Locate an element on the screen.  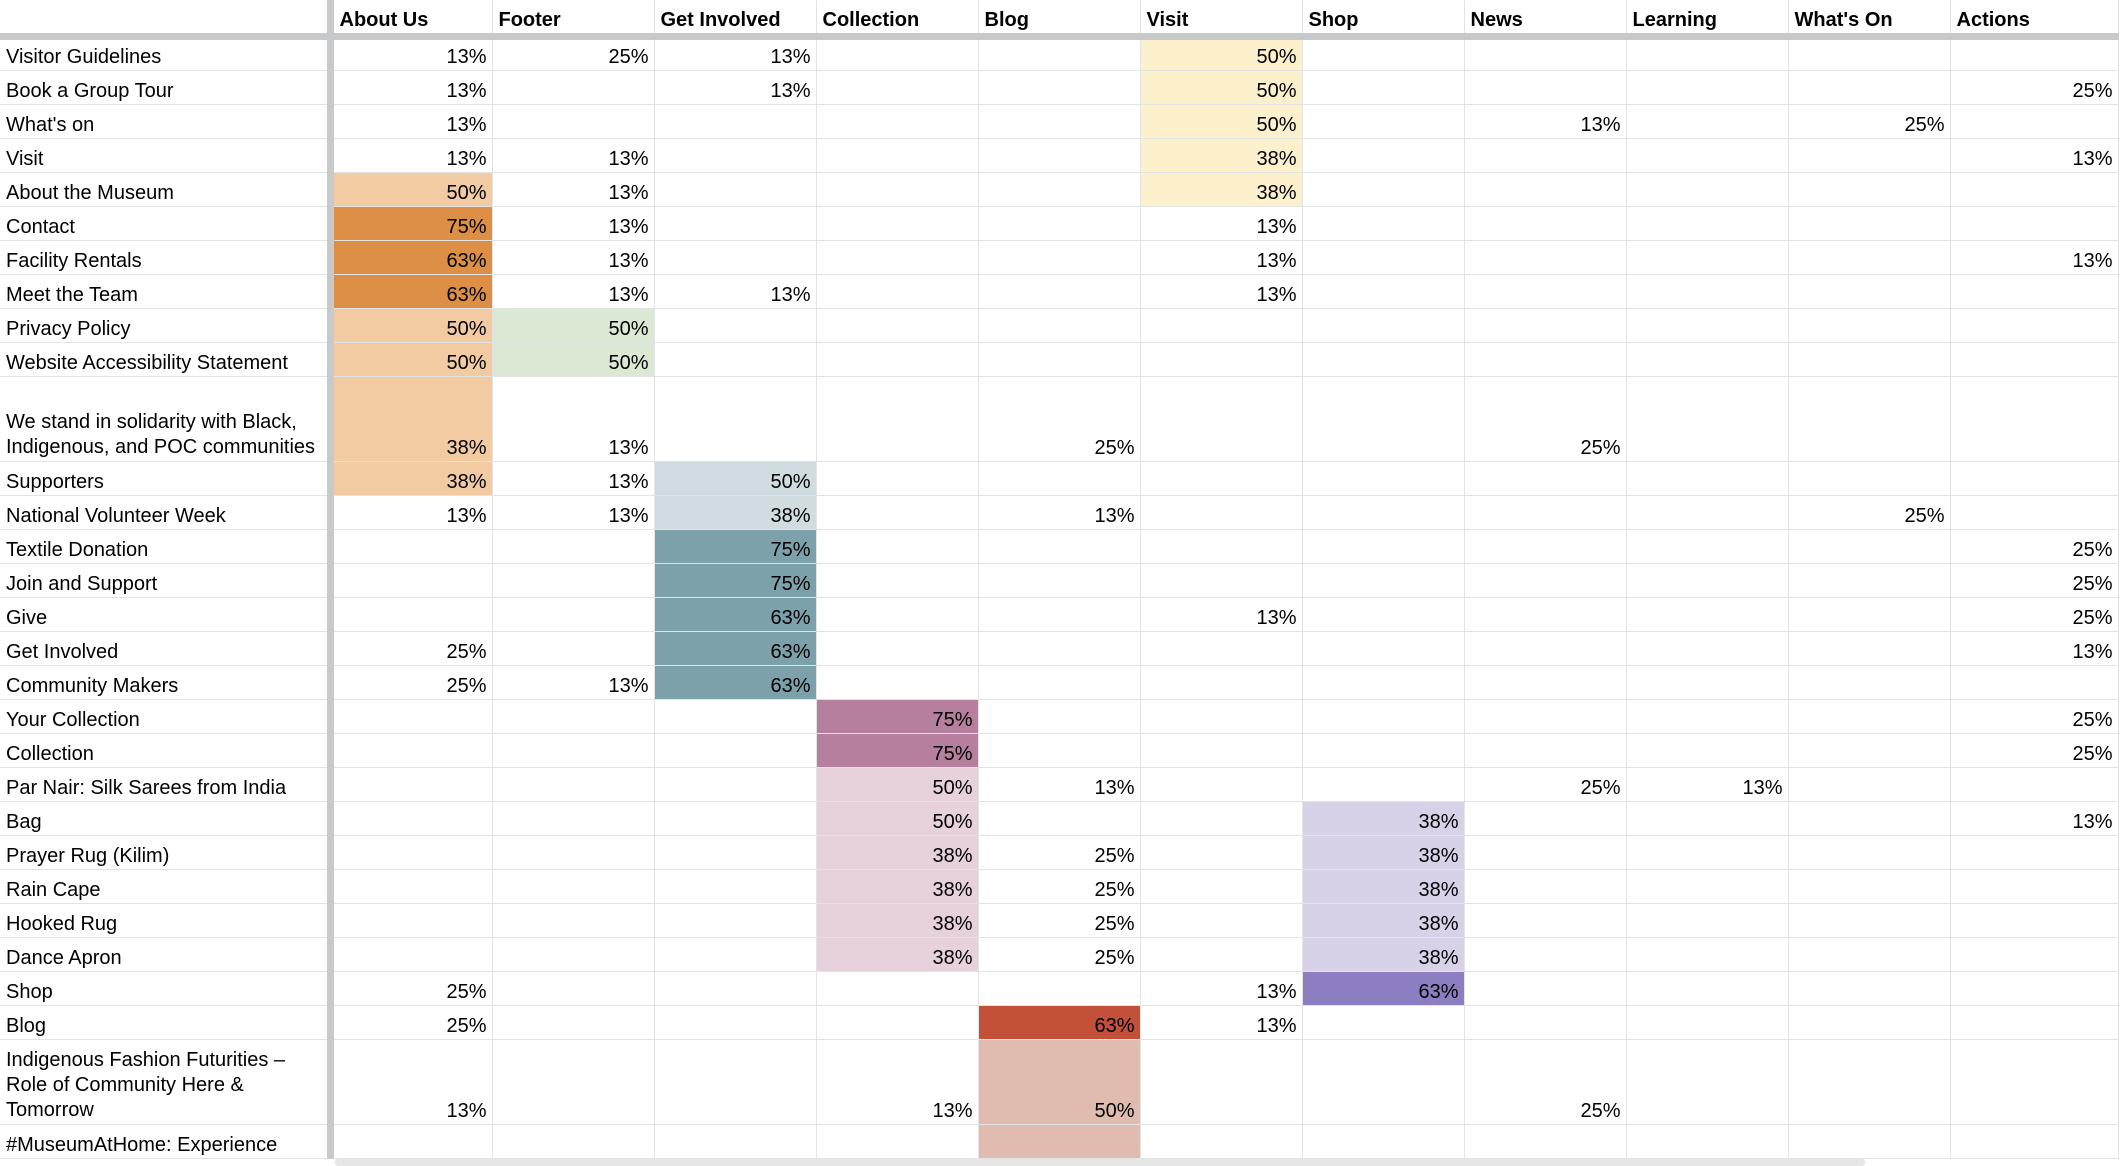
row-label: Blog is located at coordinates (167, 1022).